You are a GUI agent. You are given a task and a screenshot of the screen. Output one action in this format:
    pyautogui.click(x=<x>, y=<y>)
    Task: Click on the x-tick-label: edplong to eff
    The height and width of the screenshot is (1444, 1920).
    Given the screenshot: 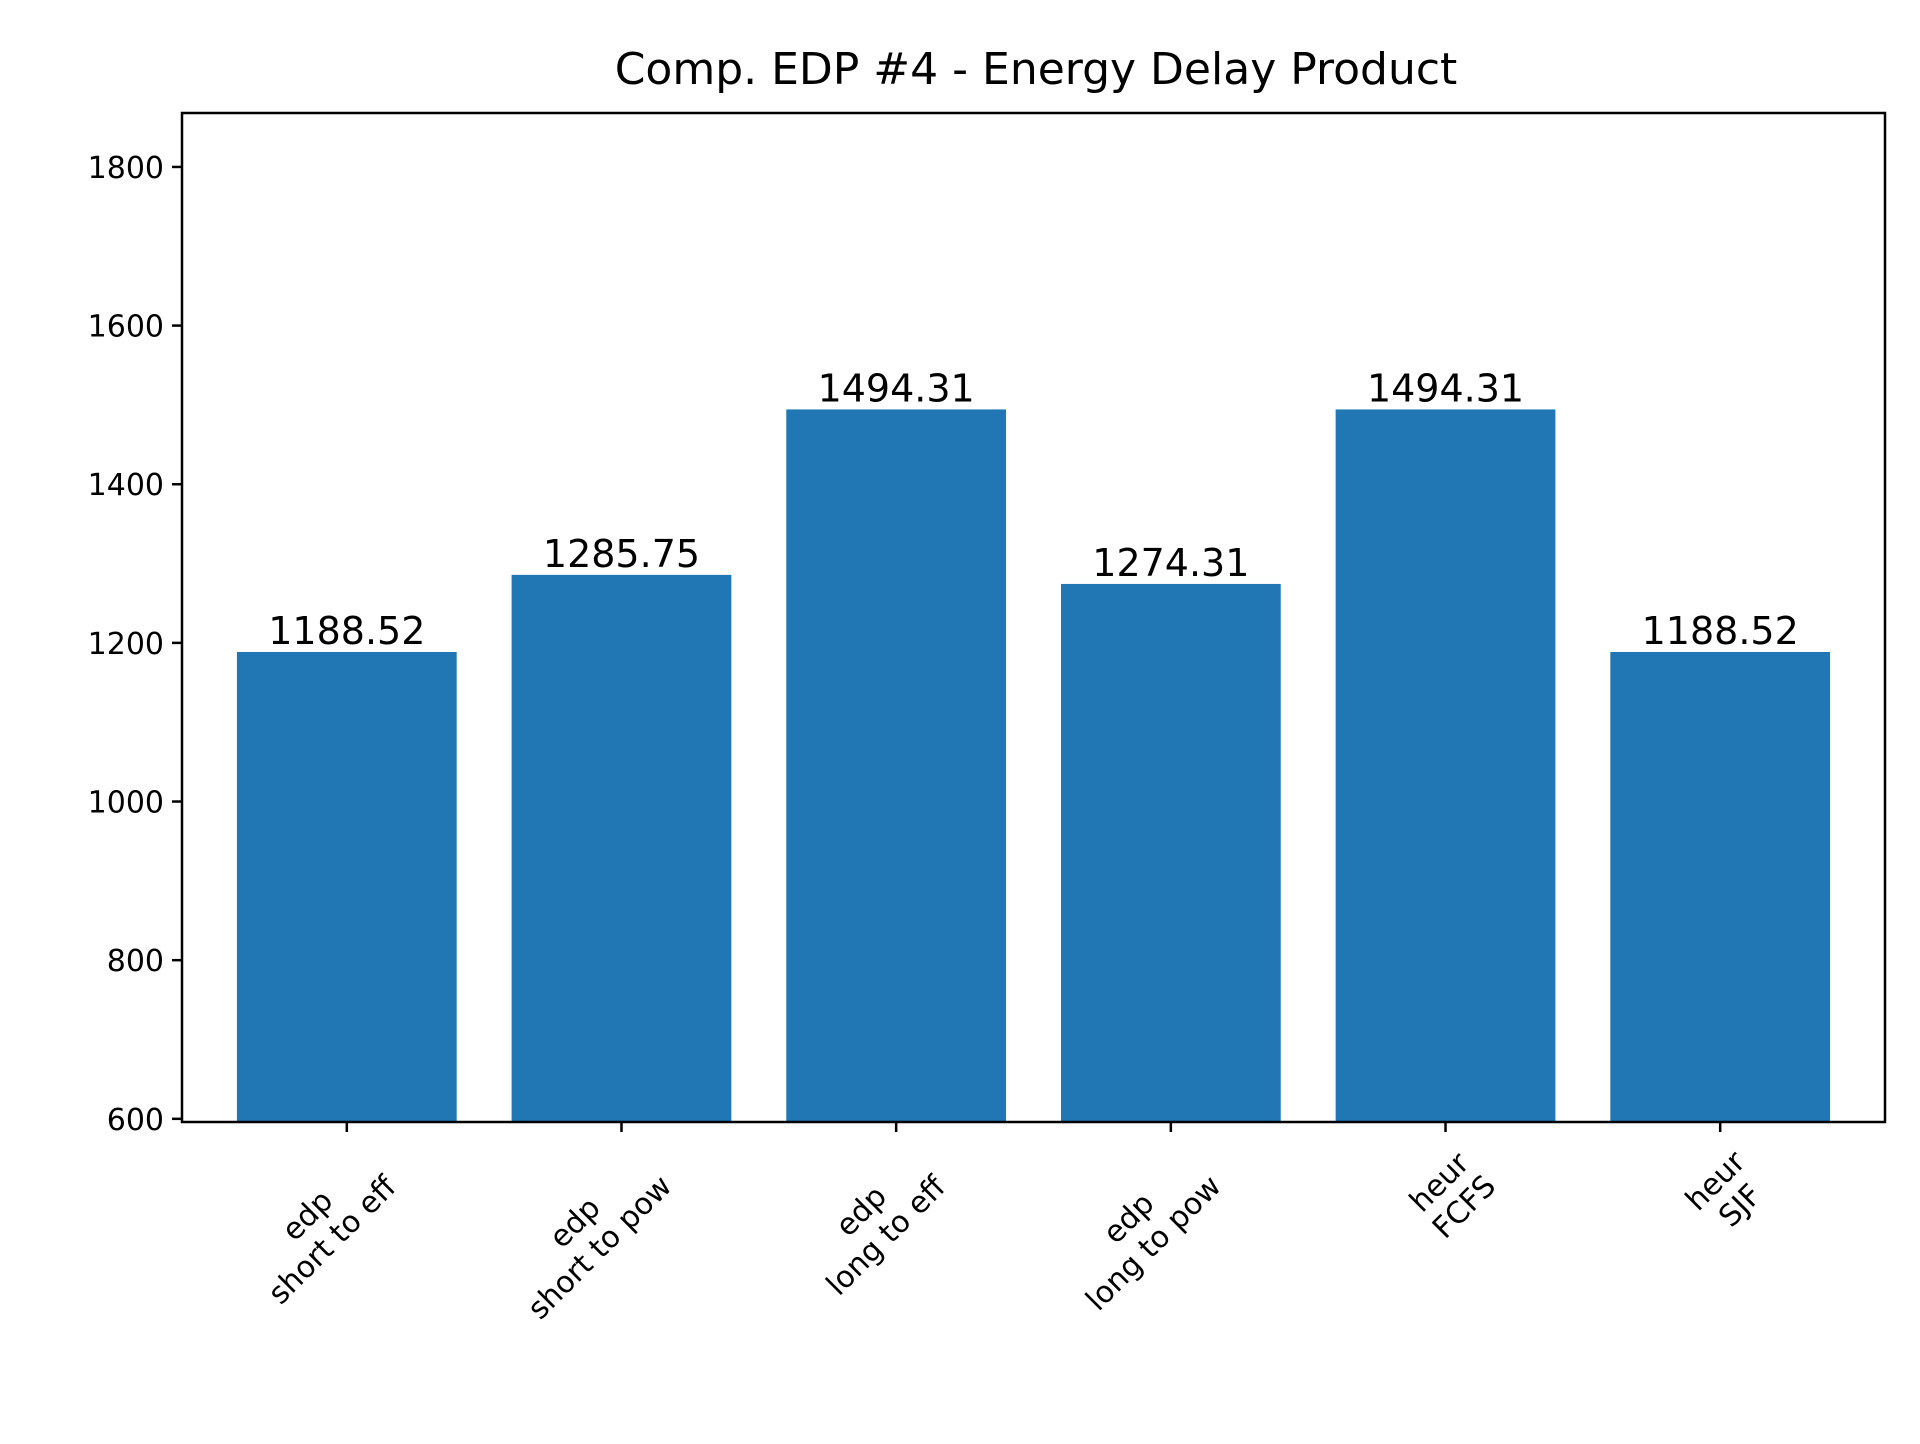 What is the action you would take?
    pyautogui.click(x=874, y=1223)
    